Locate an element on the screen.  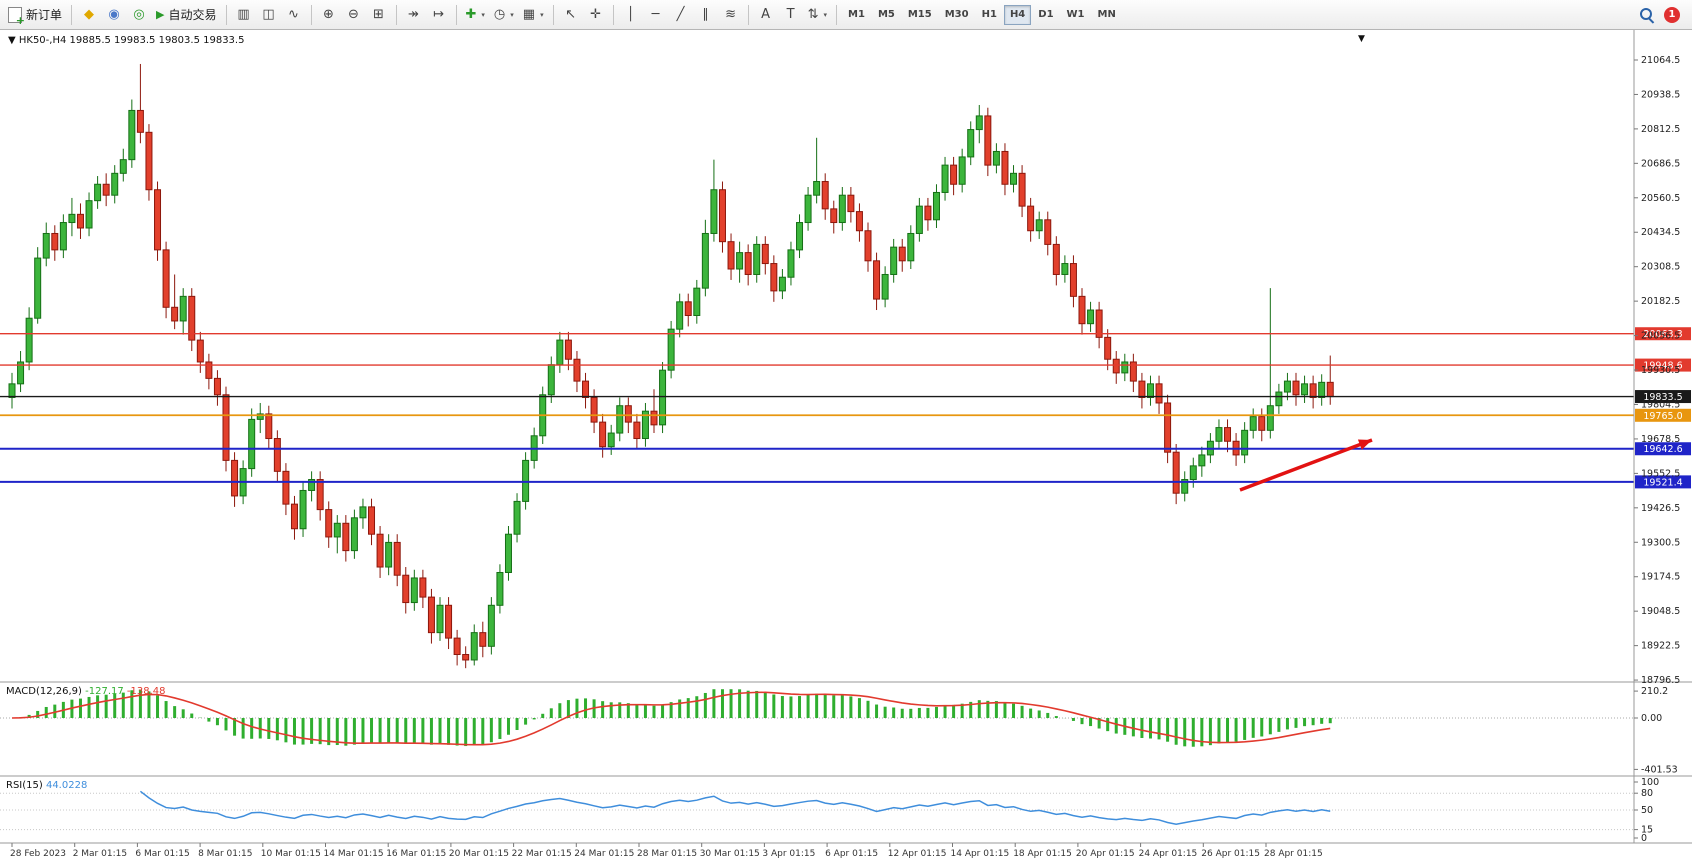
toolbar-separator is located at coordinates (226, 14).